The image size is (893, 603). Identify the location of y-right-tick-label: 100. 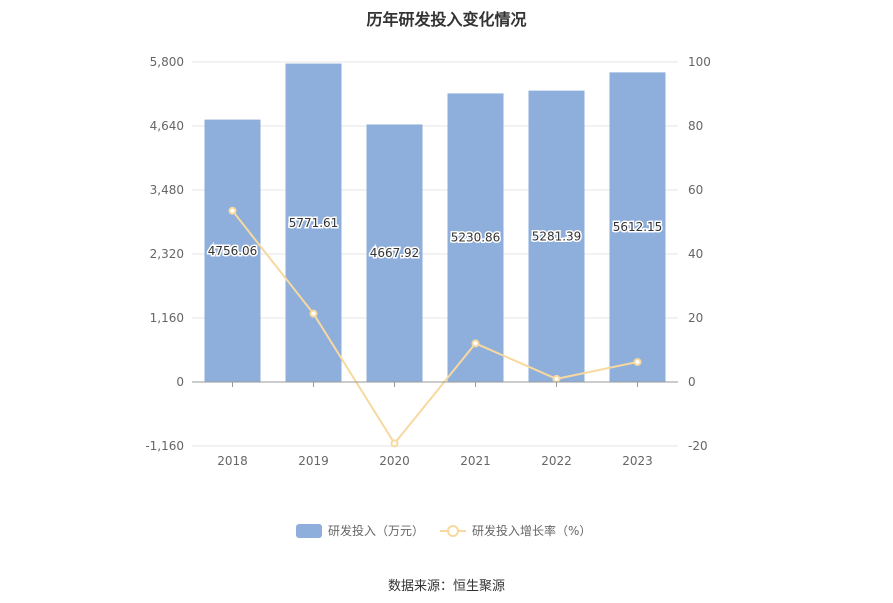
(699, 62).